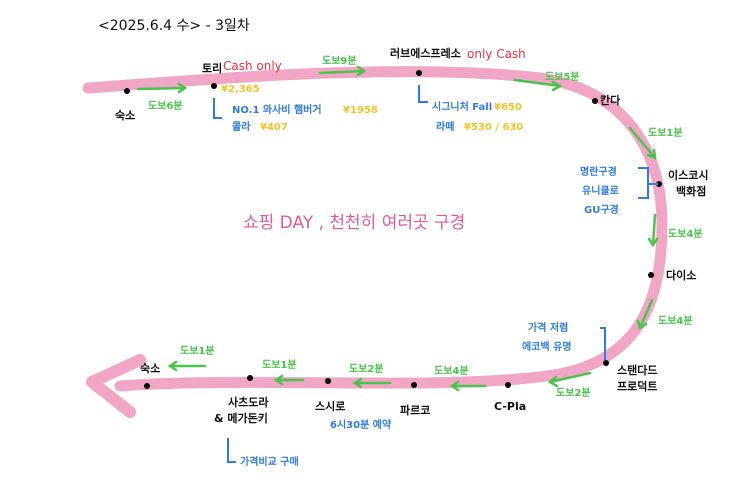 This screenshot has height=502, width=743. What do you see at coordinates (493, 127) in the screenshot?
I see `love-item-latte-price: ¥530 / 630` at bounding box center [493, 127].